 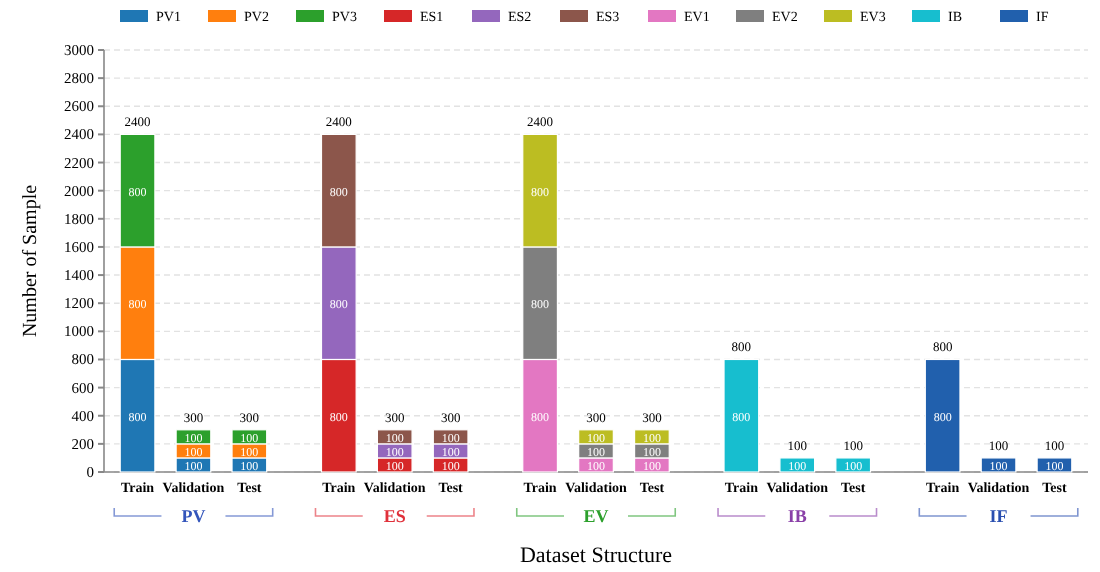 I want to click on y-axis-title: Number of Sample, so click(x=31, y=260).